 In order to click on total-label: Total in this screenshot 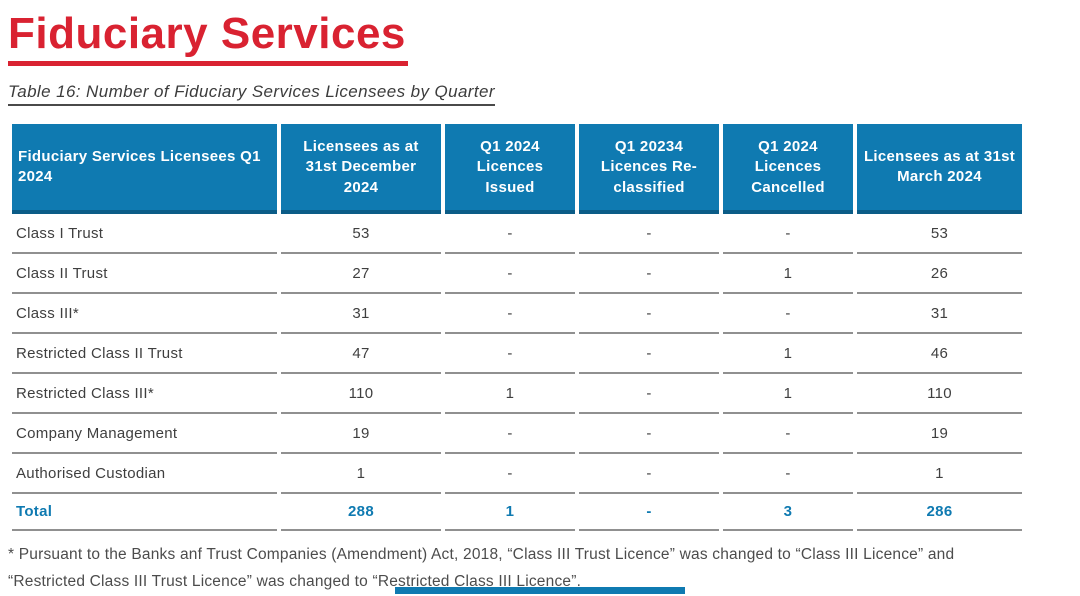, I will do `click(144, 513)`.